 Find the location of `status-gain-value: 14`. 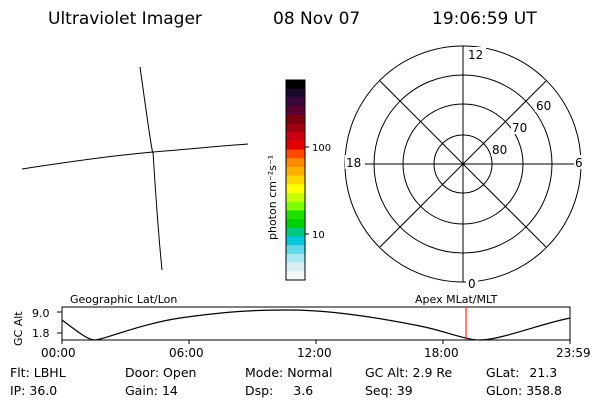

status-gain-value: 14 is located at coordinates (169, 390).